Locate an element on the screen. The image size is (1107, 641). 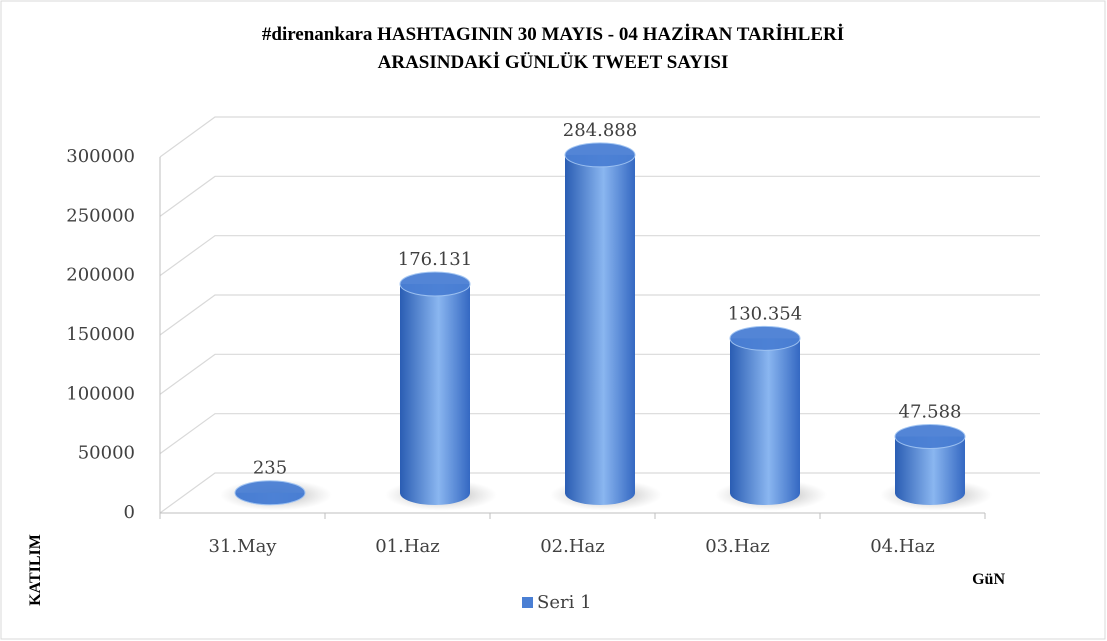
x-tick-label: 01.Haz is located at coordinates (407, 546).